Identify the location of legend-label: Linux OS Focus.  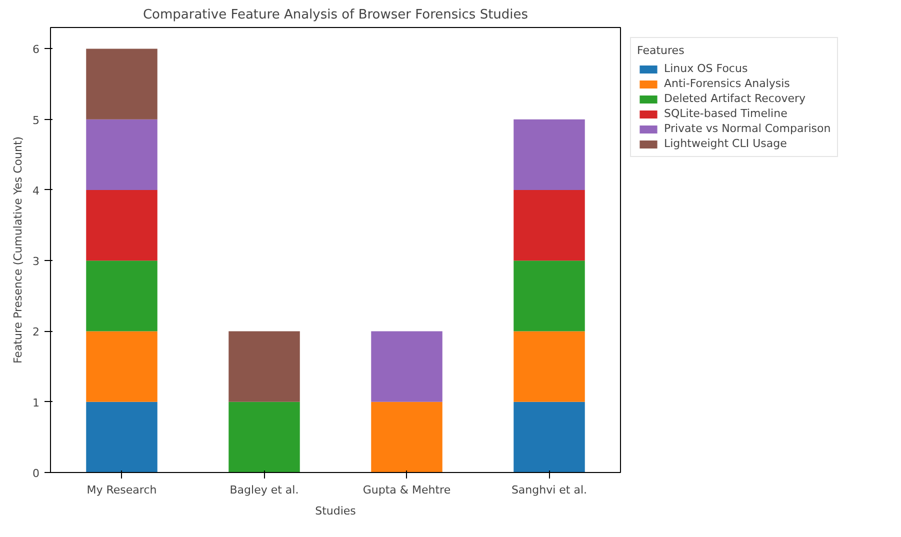
(706, 68).